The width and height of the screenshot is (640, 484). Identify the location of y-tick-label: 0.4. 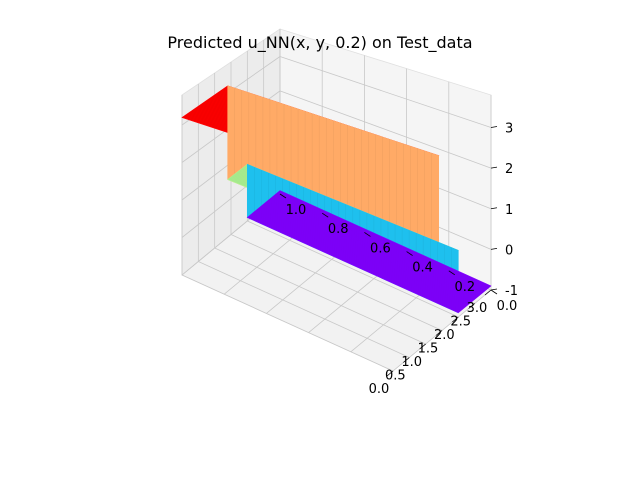
(422, 268).